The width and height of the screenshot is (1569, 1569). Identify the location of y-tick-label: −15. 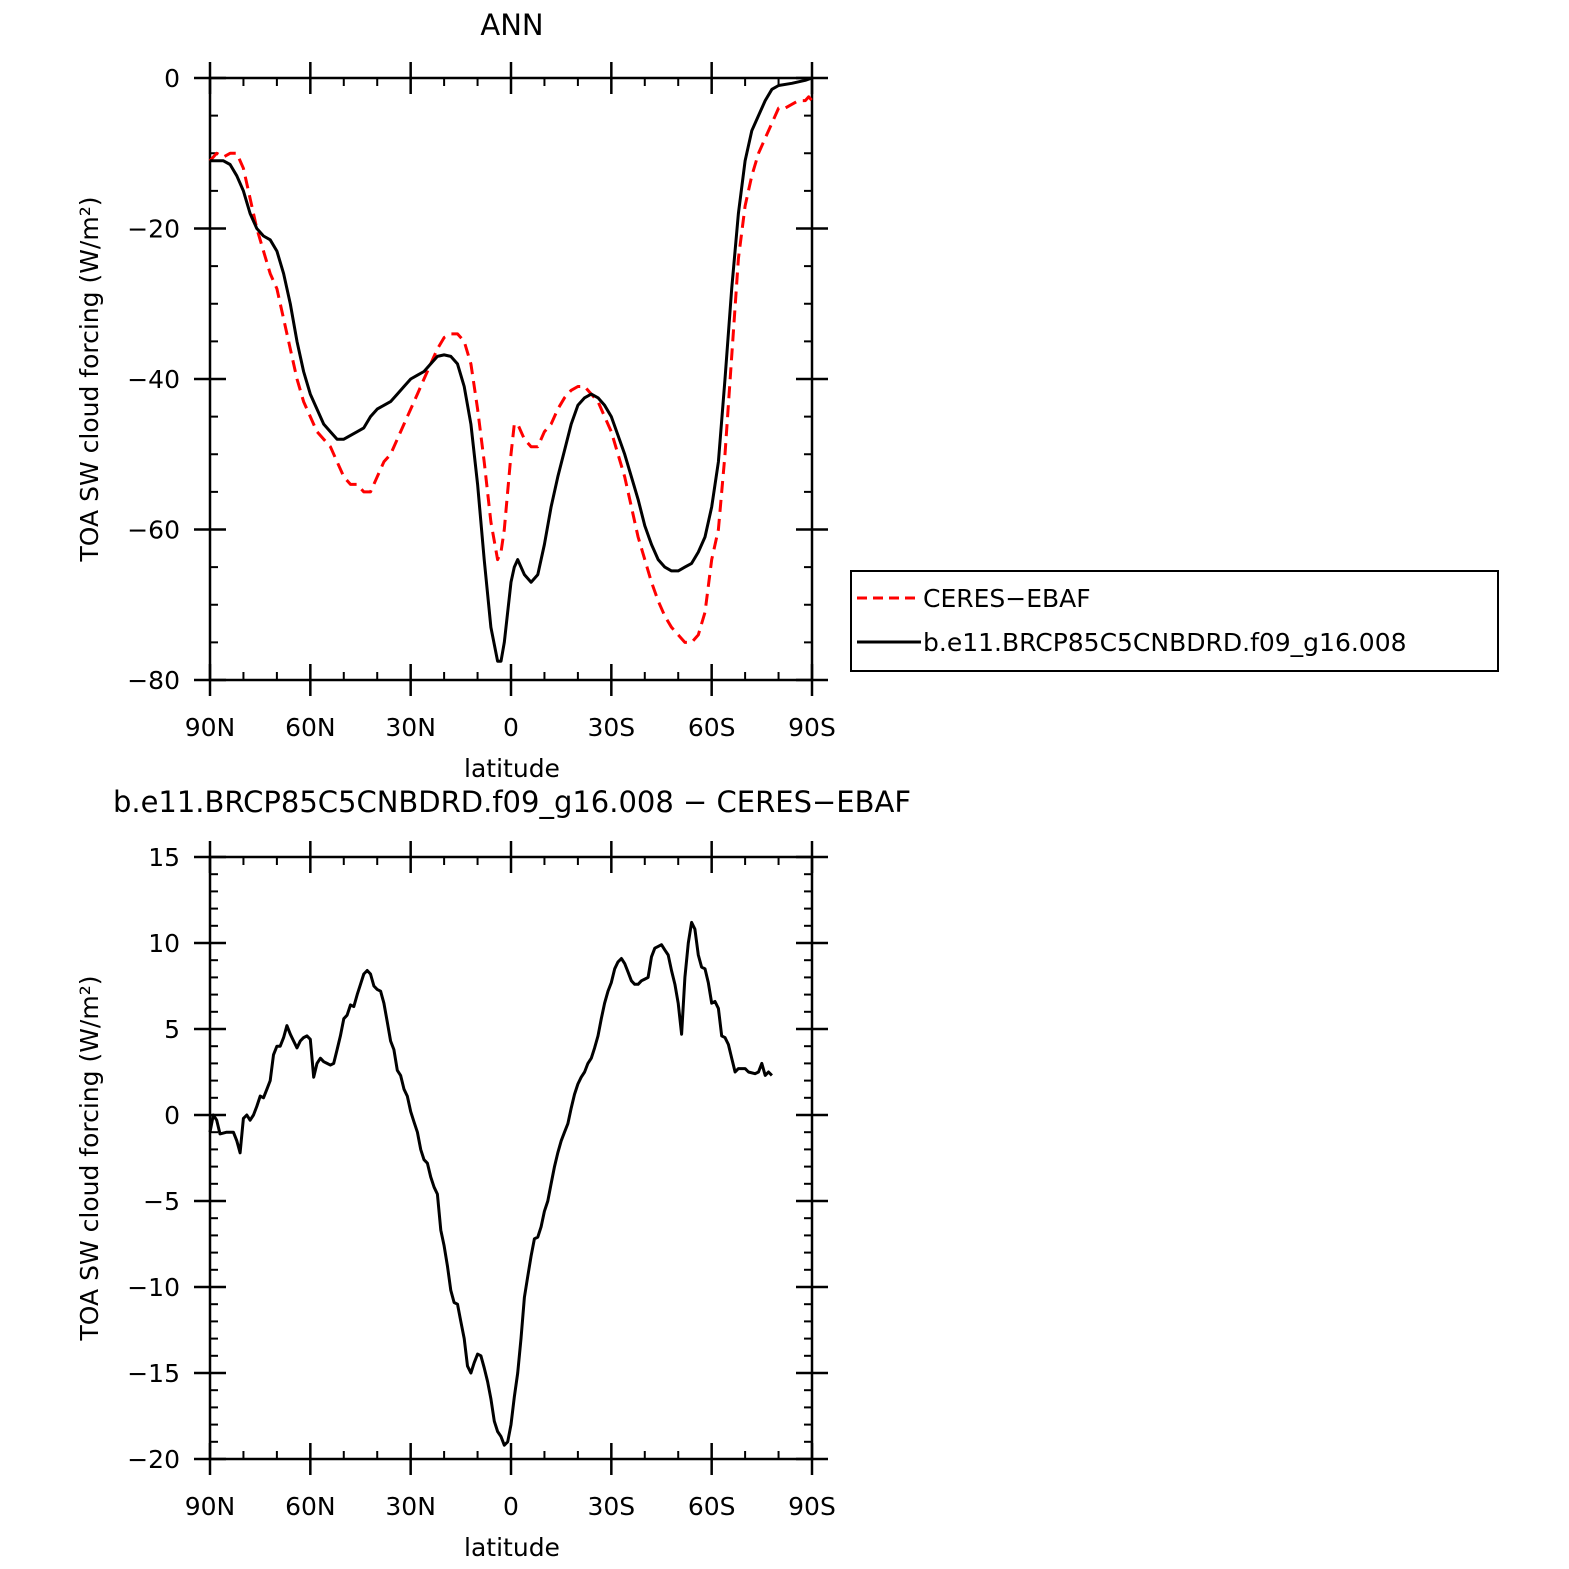
(153, 1373).